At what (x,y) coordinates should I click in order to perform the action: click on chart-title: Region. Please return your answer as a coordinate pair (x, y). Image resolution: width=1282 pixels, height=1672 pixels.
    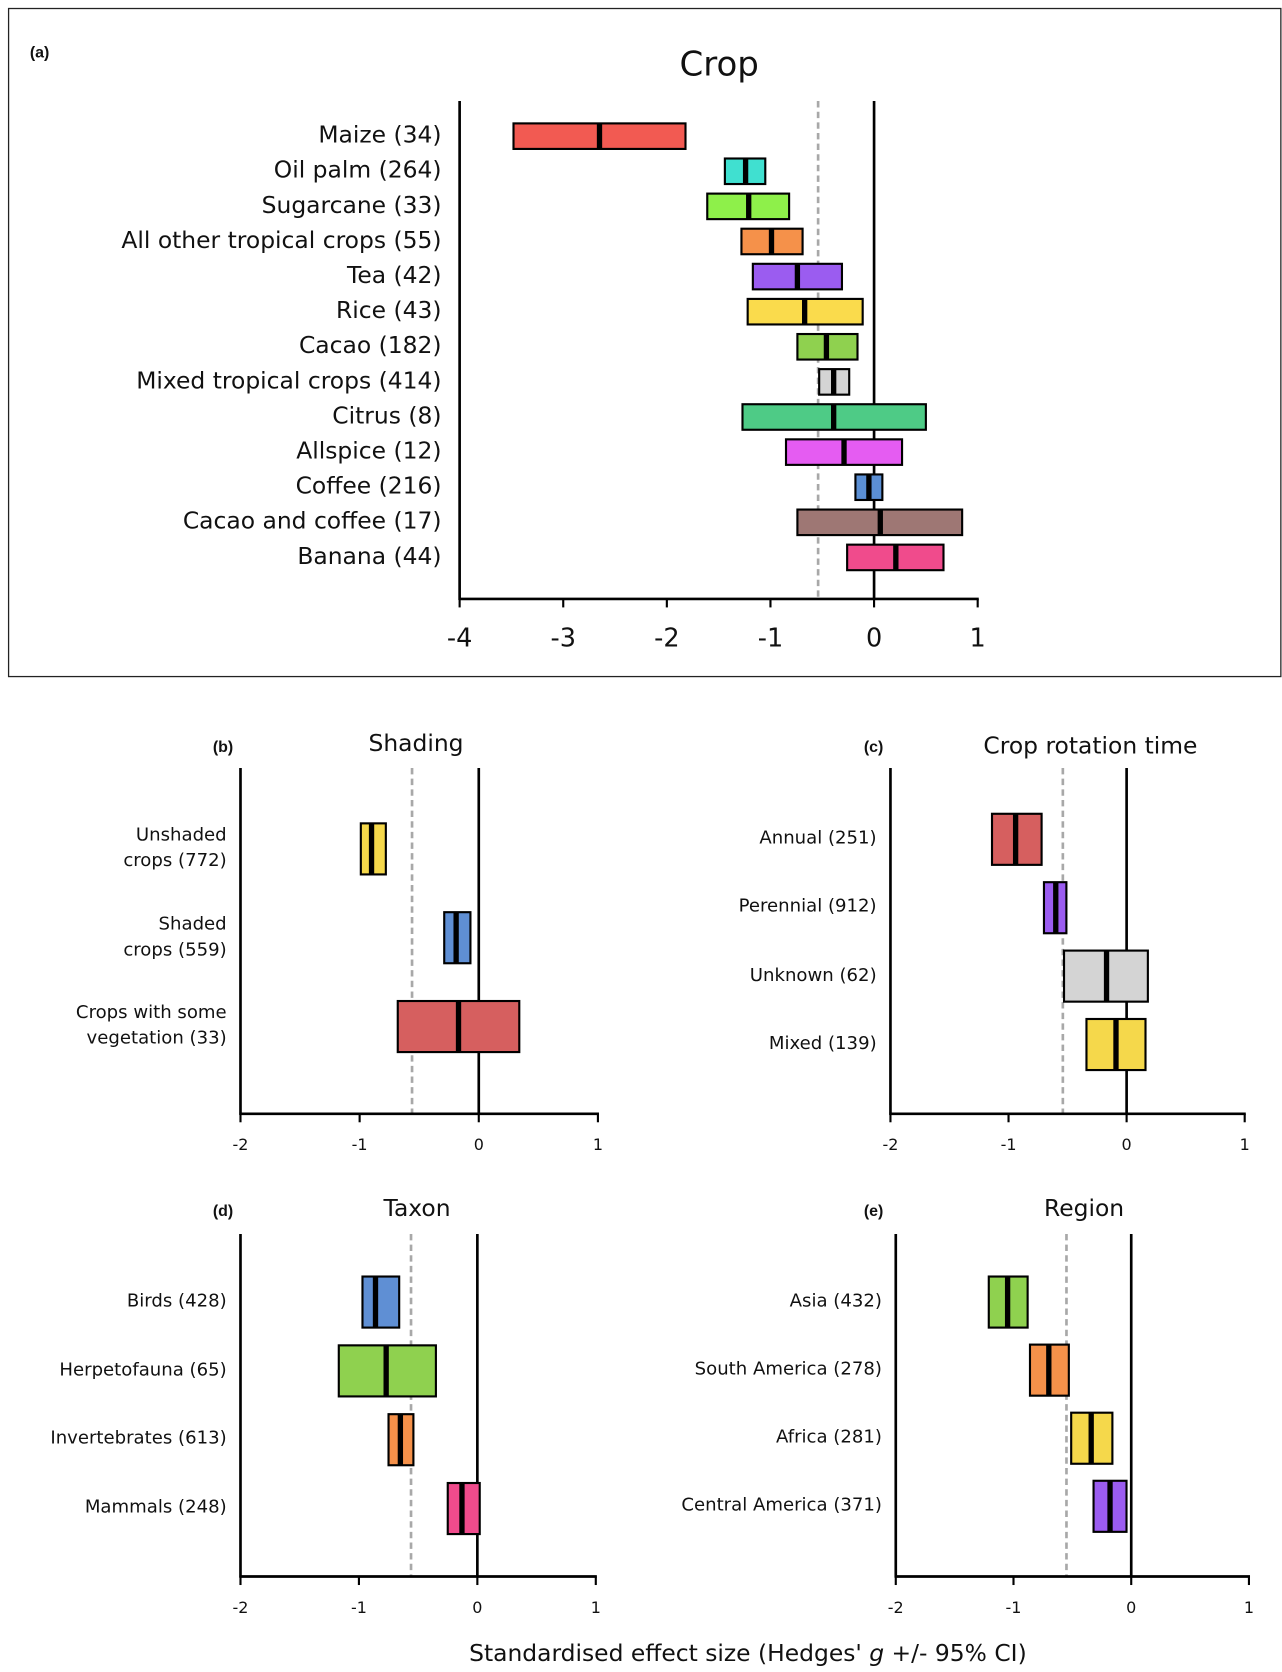
    Looking at the image, I should click on (1084, 1208).